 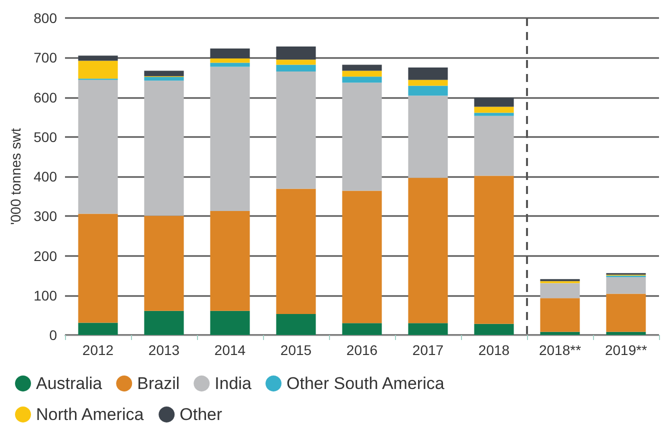 I want to click on x-tick-label: 2019**, so click(x=626, y=350).